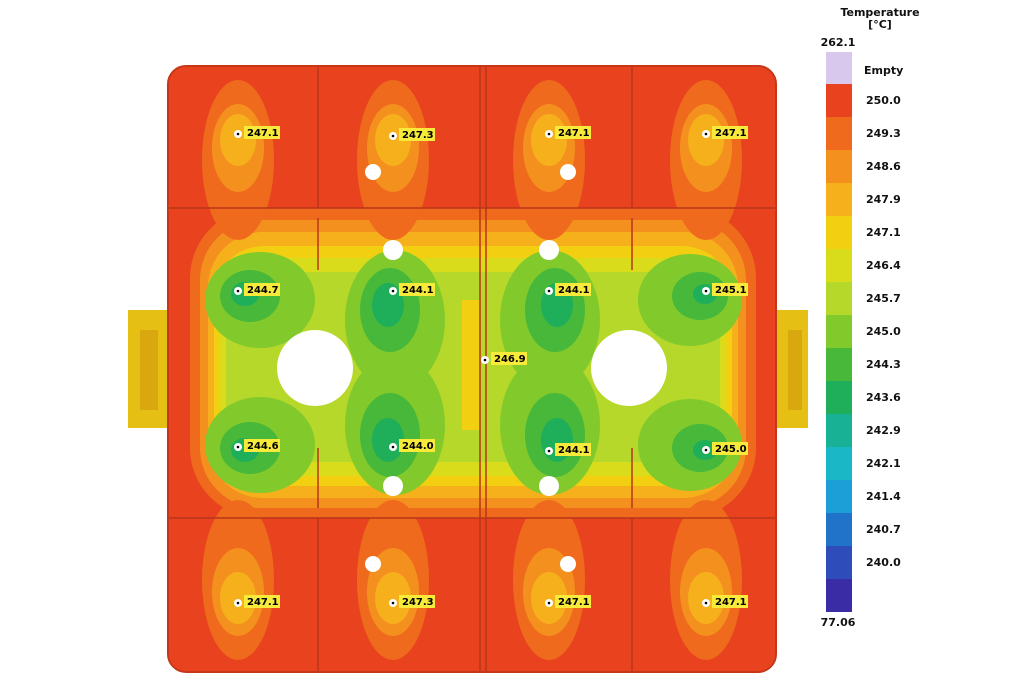 The height and width of the screenshot is (683, 1024). Describe the element at coordinates (883, 463) in the screenshot. I see `legend-tick-label: 242.1` at that location.